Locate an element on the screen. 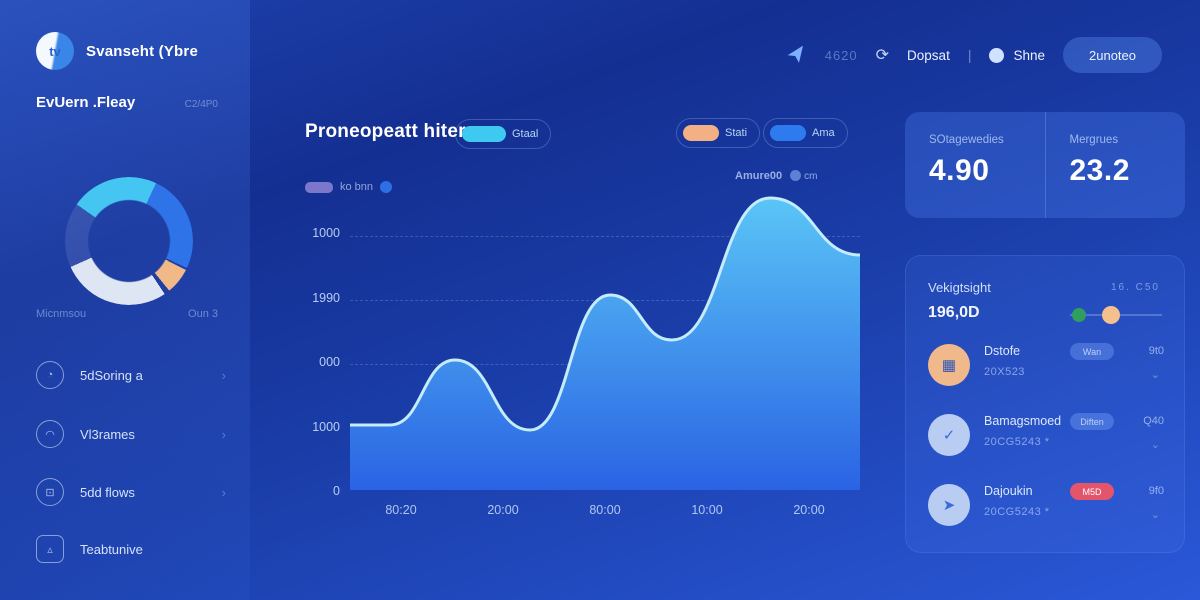  sidebar-item-label: 5dSoring a is located at coordinates (111, 375).